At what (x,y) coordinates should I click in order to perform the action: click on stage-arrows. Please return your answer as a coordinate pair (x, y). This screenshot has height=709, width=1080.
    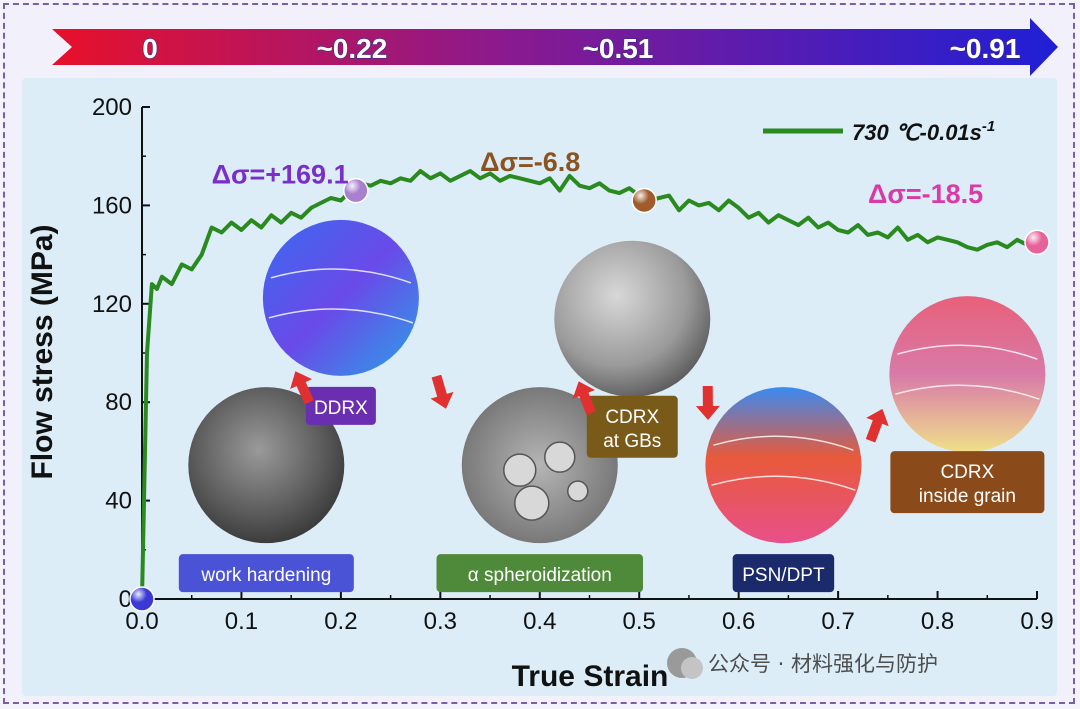
    Looking at the image, I should click on (589, 407).